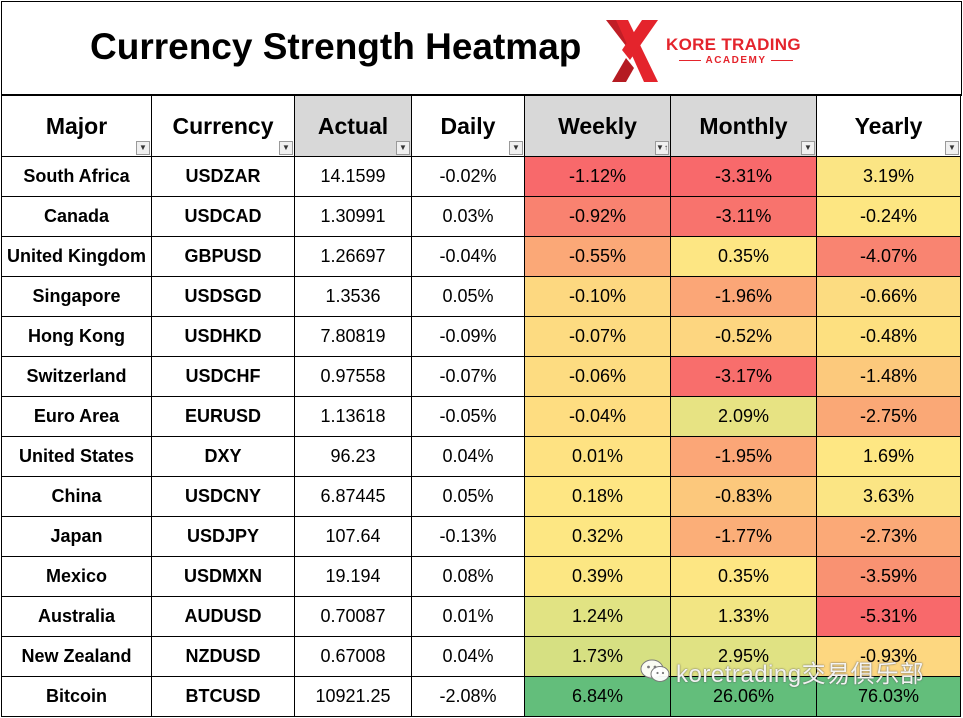 The image size is (963, 718). What do you see at coordinates (353, 496) in the screenshot?
I see `actual-cell: 6.87445` at bounding box center [353, 496].